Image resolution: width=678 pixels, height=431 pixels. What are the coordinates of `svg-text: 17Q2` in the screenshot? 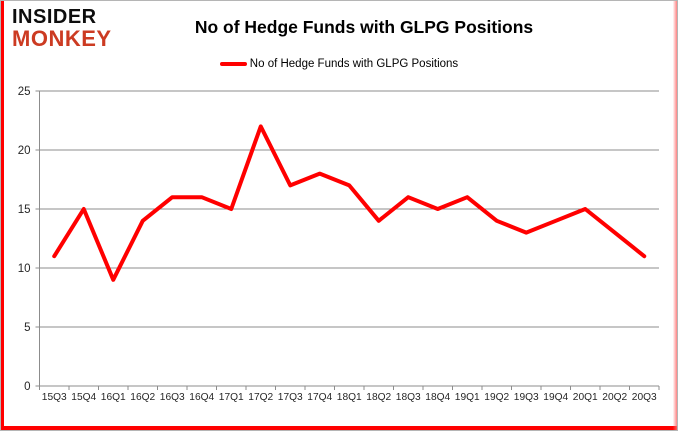 It's located at (260, 397).